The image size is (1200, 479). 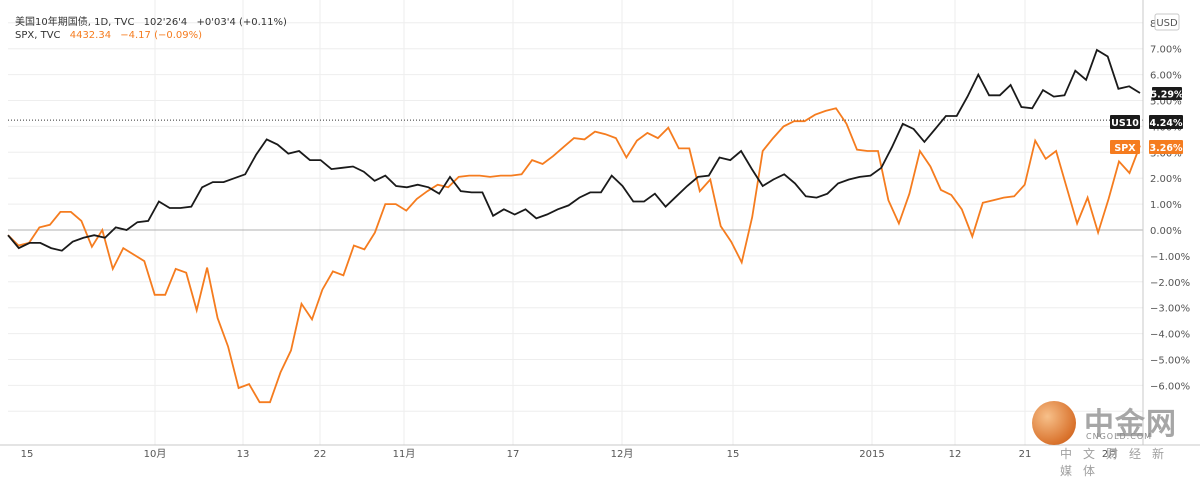 What do you see at coordinates (955, 454) in the screenshot?
I see `x-tick-label: 12` at bounding box center [955, 454].